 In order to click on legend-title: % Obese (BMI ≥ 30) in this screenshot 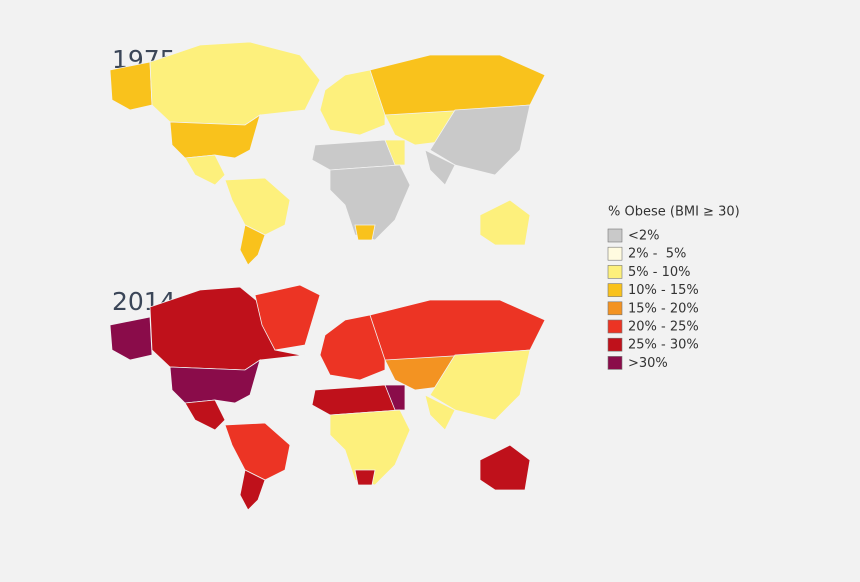, I will do `click(674, 212)`.